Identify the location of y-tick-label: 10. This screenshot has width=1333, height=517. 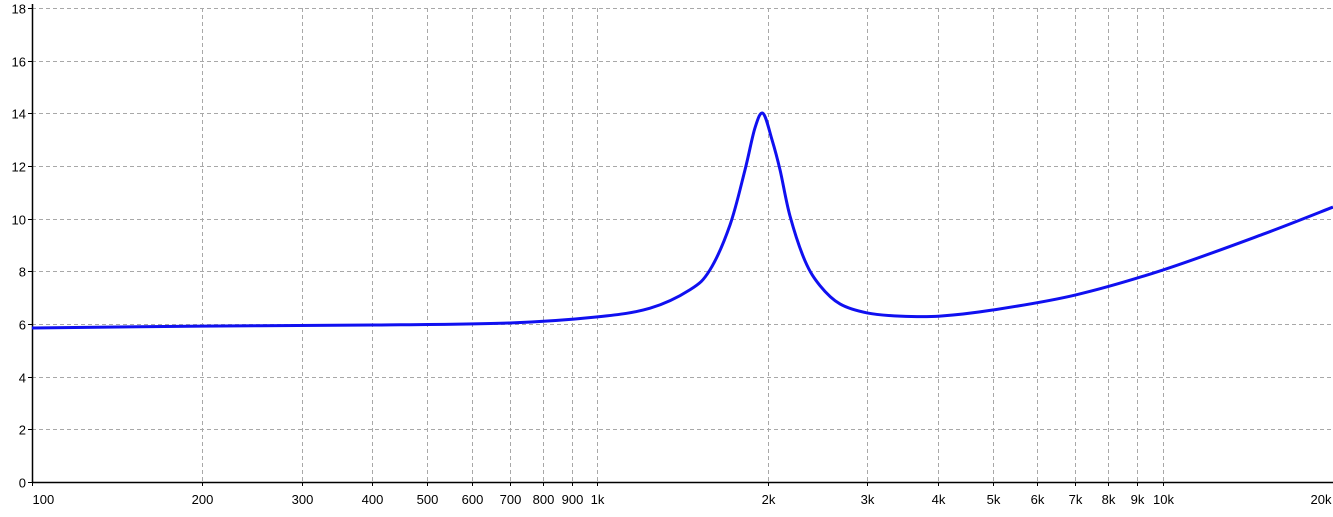
(19, 220).